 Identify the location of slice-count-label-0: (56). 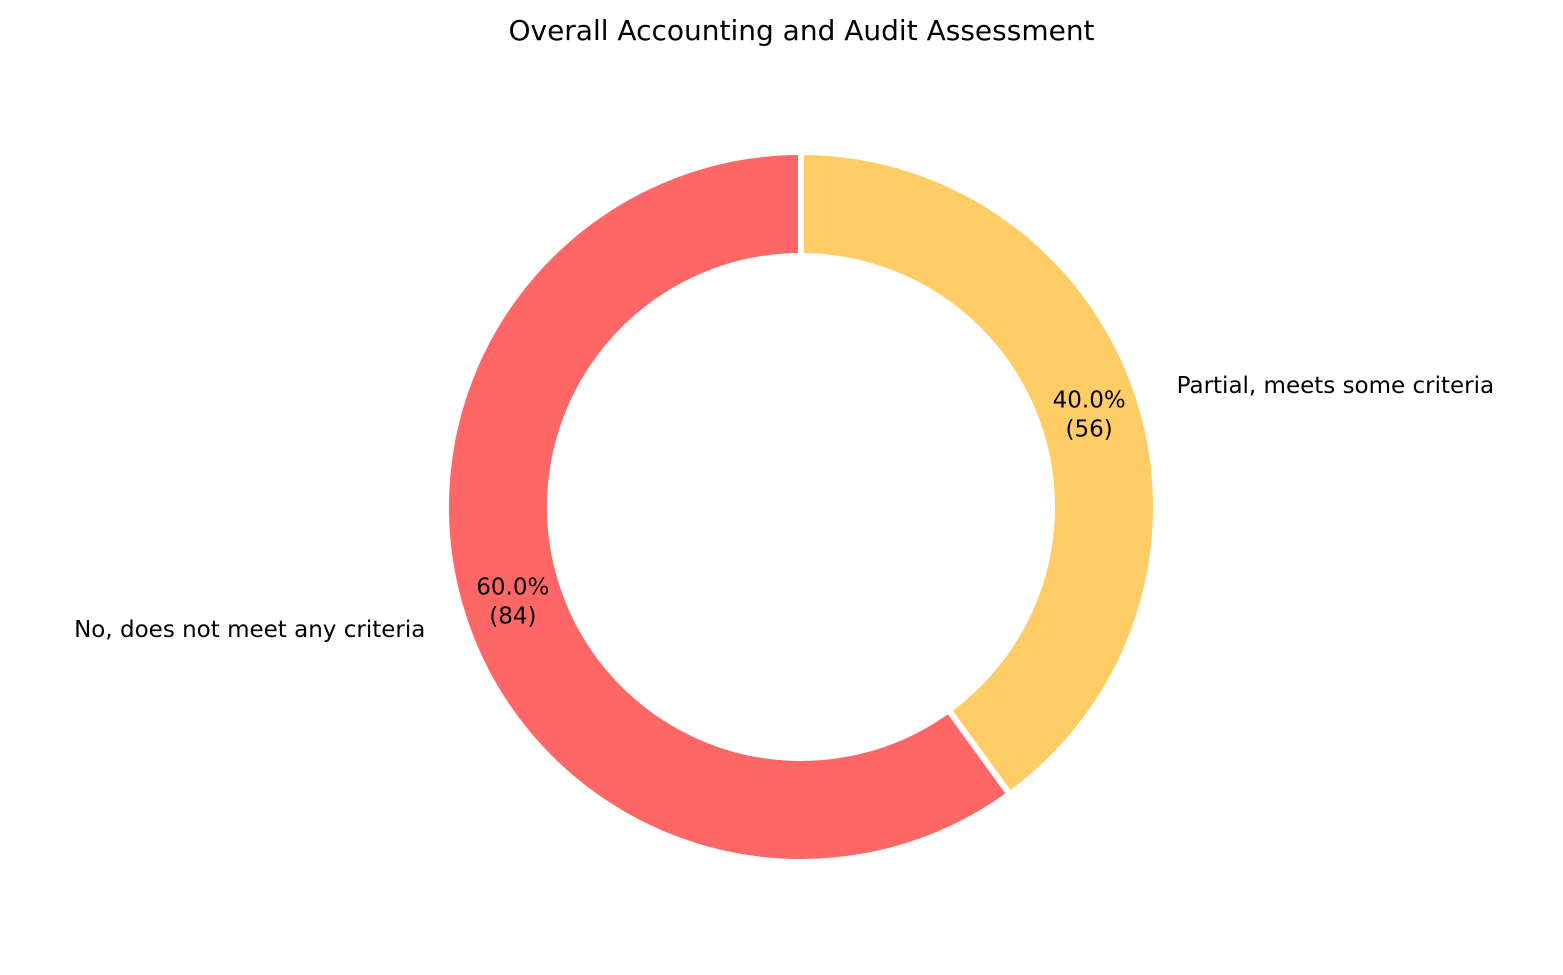
(1089, 429).